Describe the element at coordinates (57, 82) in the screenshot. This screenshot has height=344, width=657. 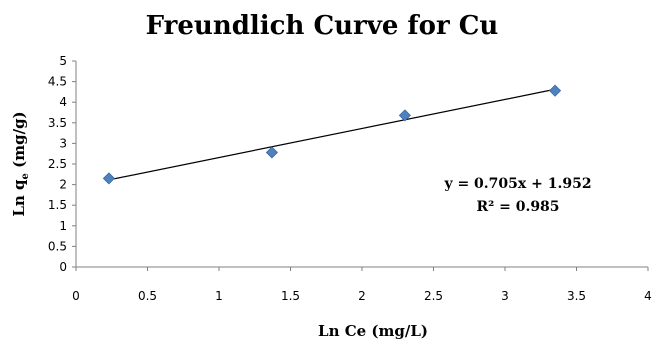
I see `y-tick-label: 4.5` at that location.